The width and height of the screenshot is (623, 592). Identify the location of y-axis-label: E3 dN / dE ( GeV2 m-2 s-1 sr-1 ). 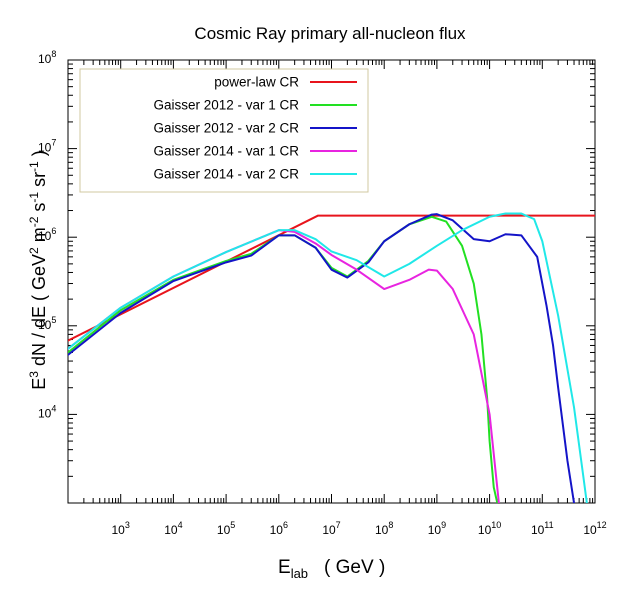
(38, 269).